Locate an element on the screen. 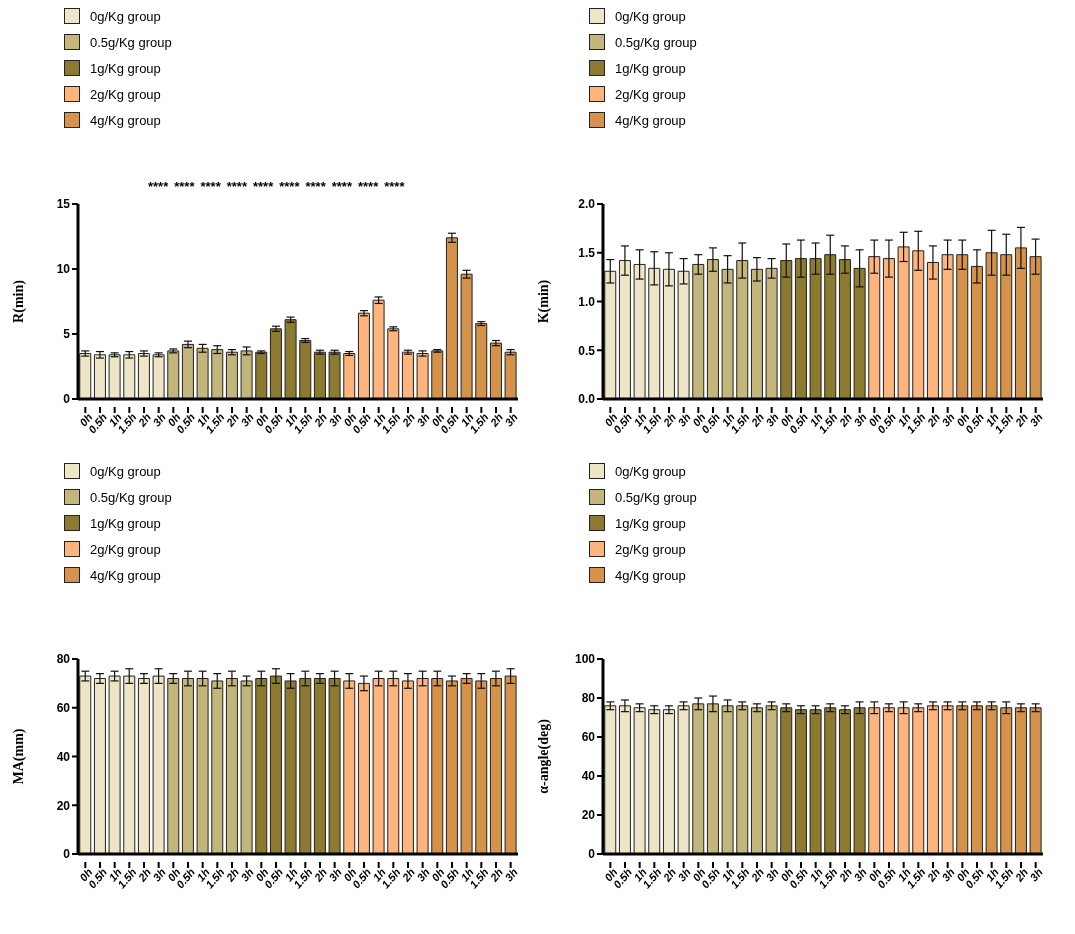 This screenshot has width=1075, height=934. y-axis-title: K(min) is located at coordinates (543, 301).